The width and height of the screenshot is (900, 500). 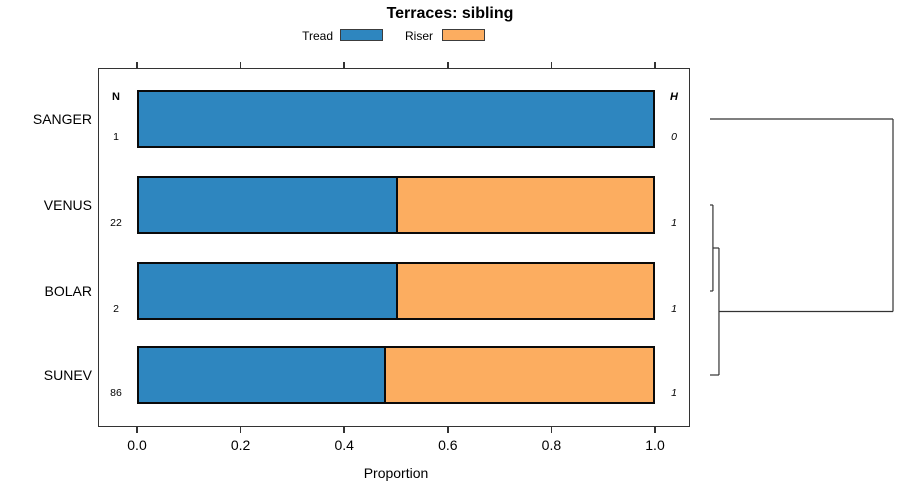 What do you see at coordinates (674, 309) in the screenshot?
I see `h-value-bolar: 1` at bounding box center [674, 309].